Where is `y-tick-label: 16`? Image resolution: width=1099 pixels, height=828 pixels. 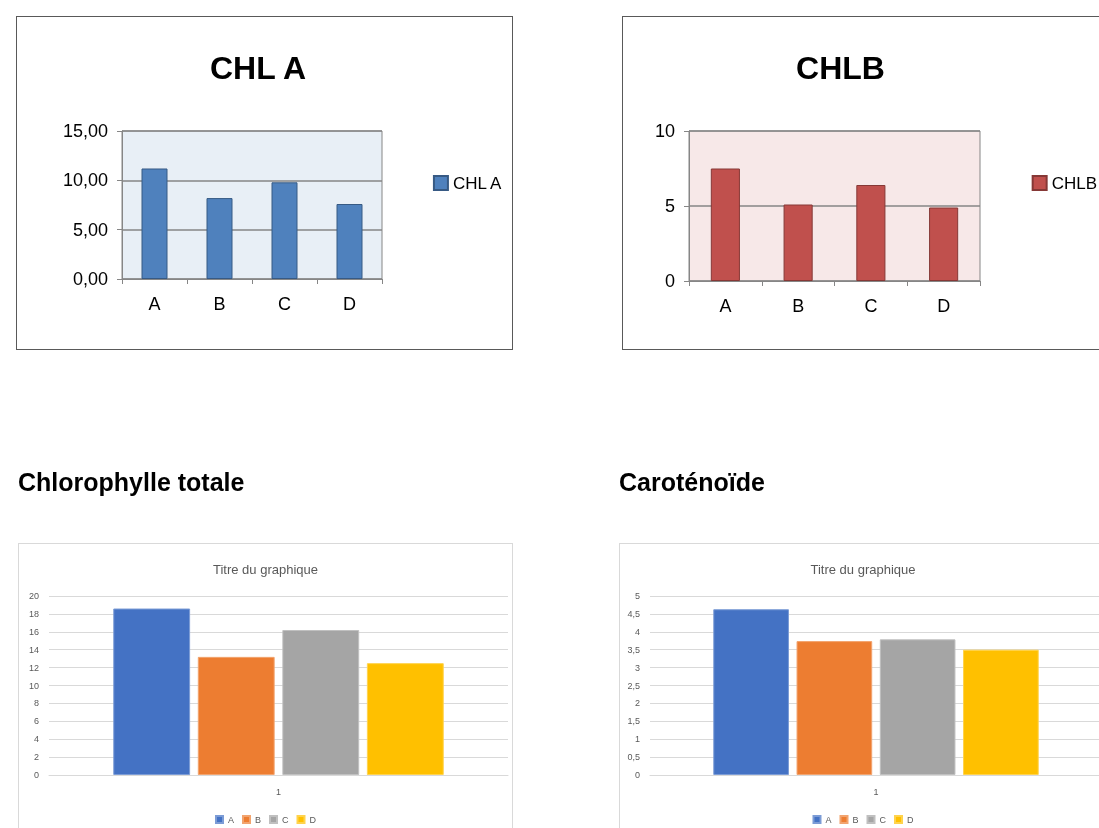
y-tick-label: 16 is located at coordinates (33, 631).